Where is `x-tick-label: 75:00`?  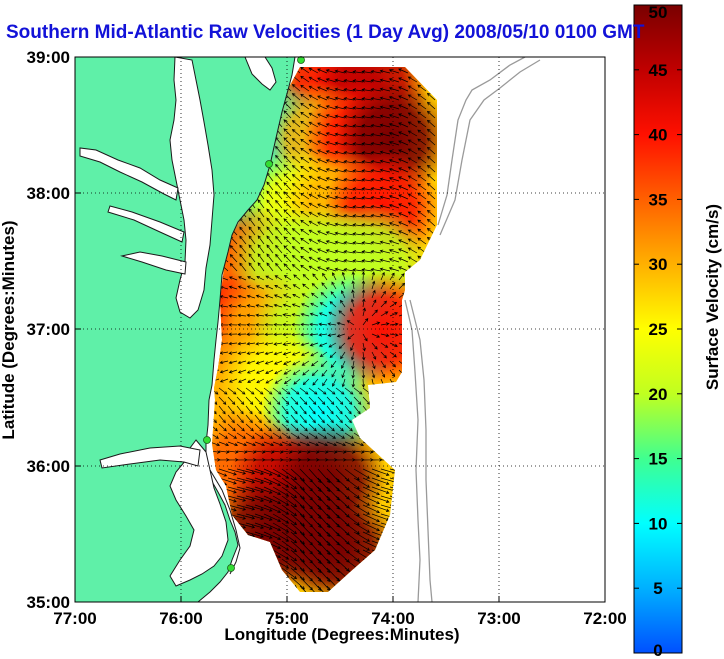
x-tick-label: 75:00 is located at coordinates (286, 618).